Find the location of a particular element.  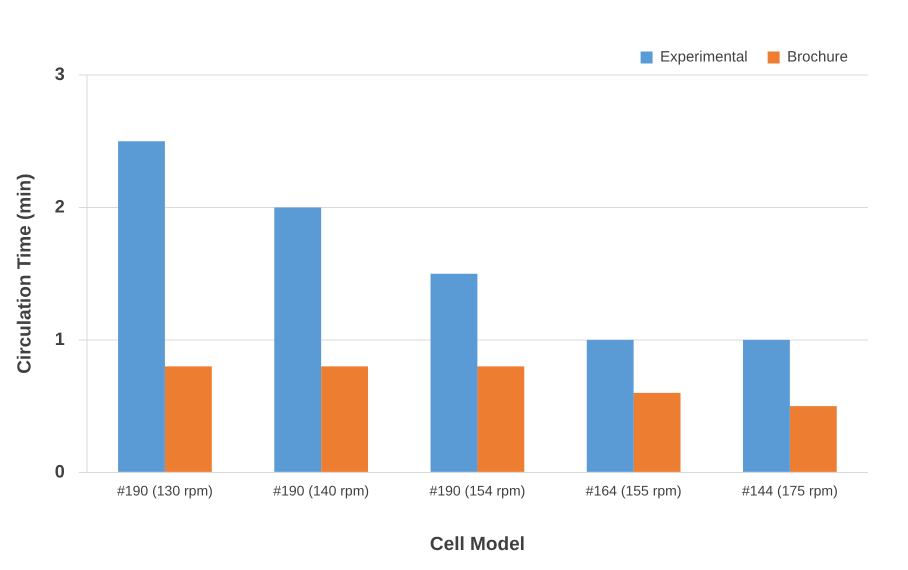

y-tick-label: 1 is located at coordinates (59, 338).